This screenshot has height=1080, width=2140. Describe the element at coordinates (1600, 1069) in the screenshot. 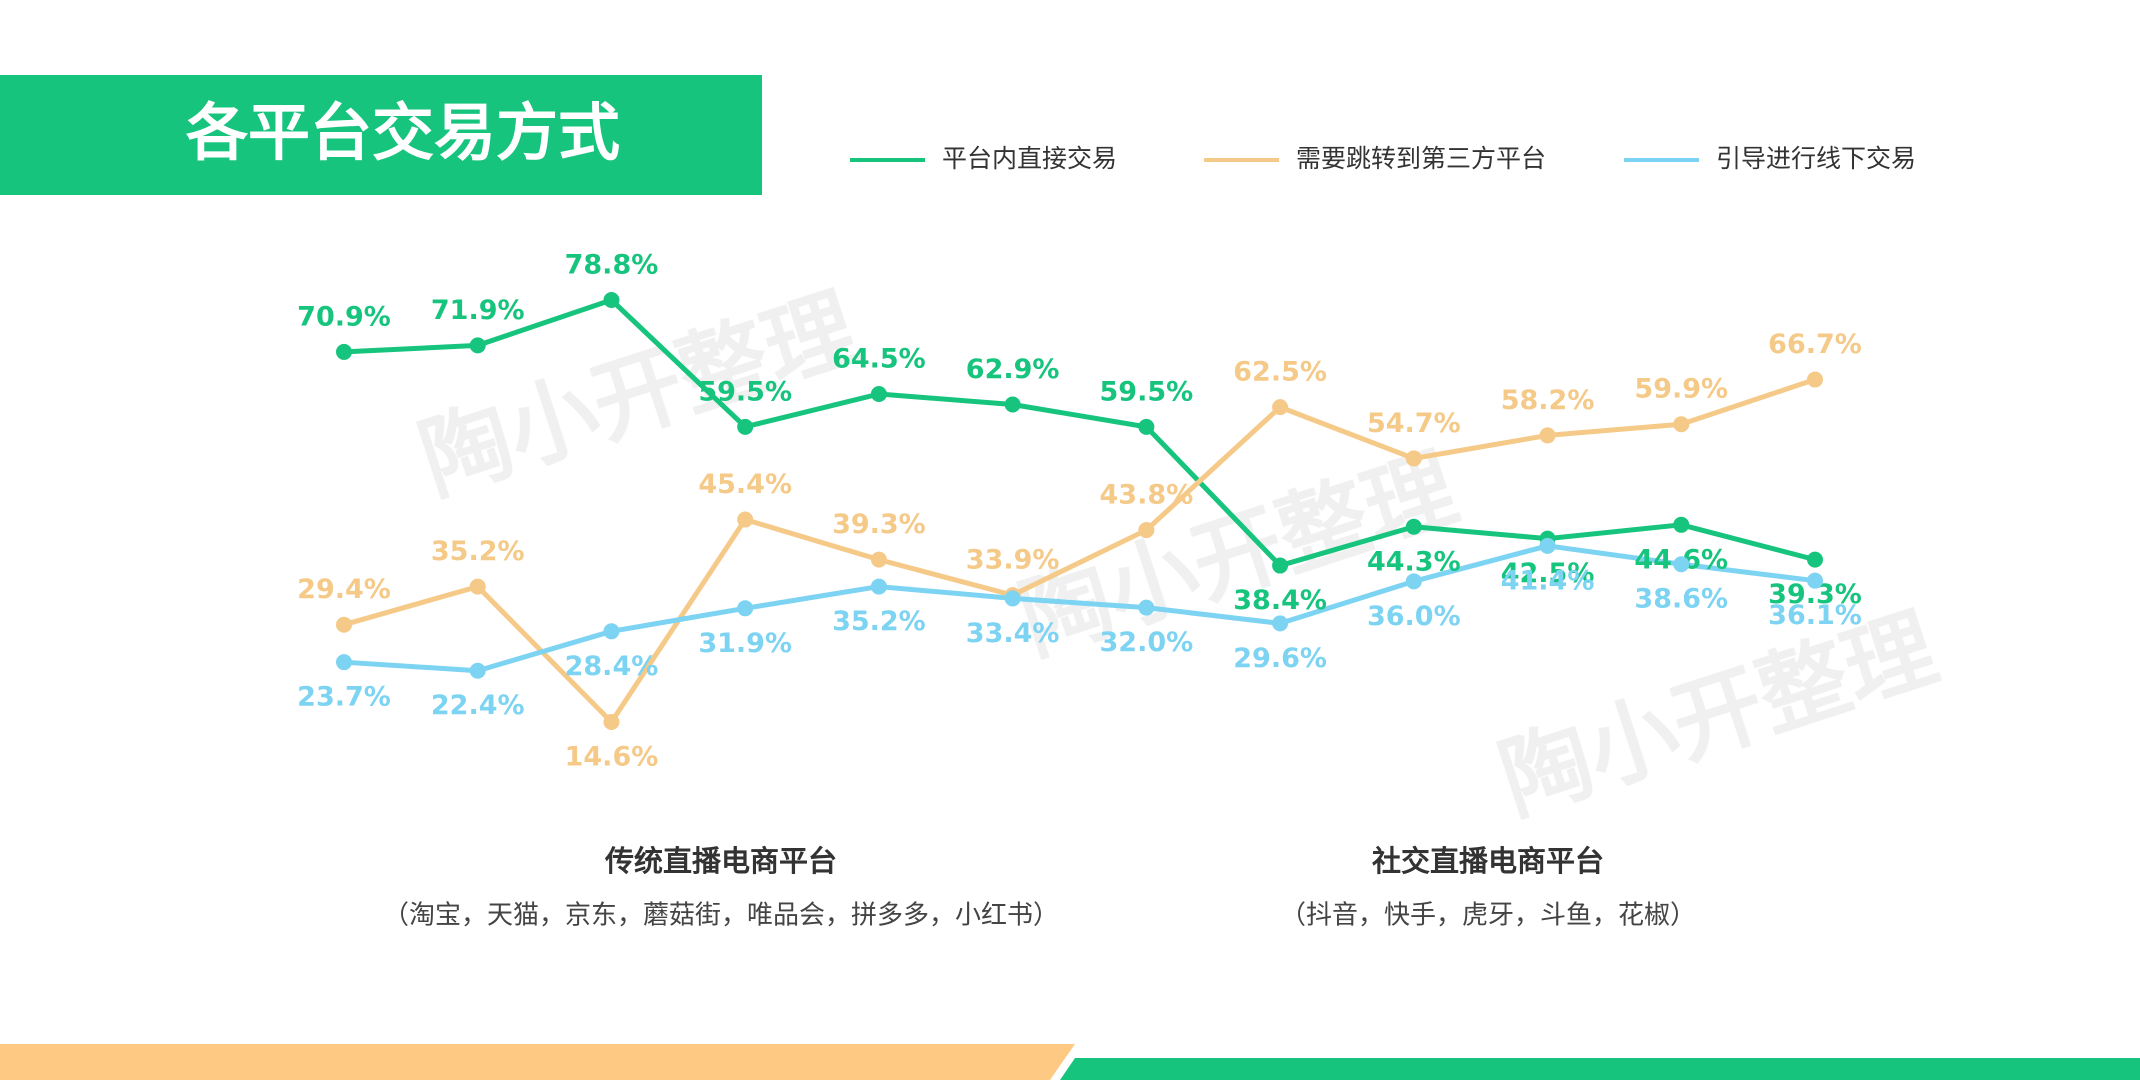

I see `footer-bar-green` at that location.